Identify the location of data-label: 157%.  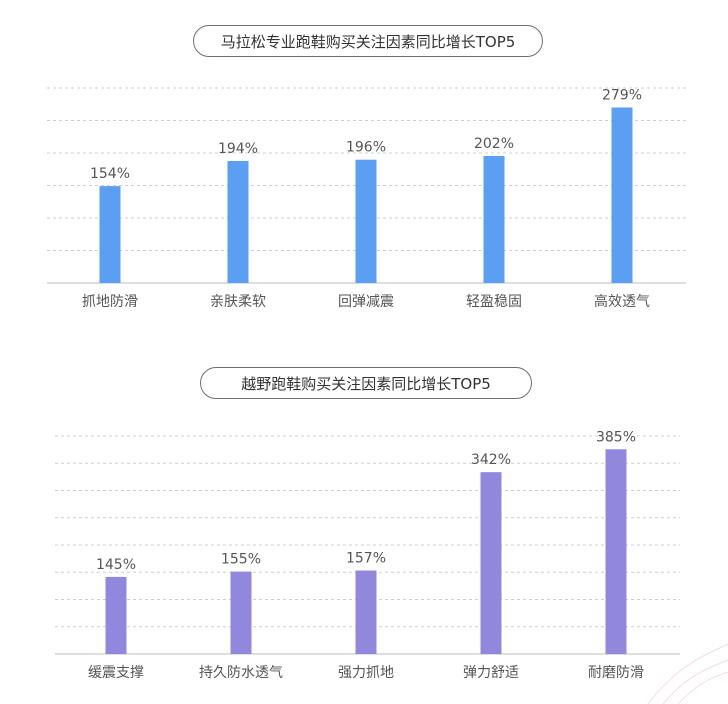
(366, 559).